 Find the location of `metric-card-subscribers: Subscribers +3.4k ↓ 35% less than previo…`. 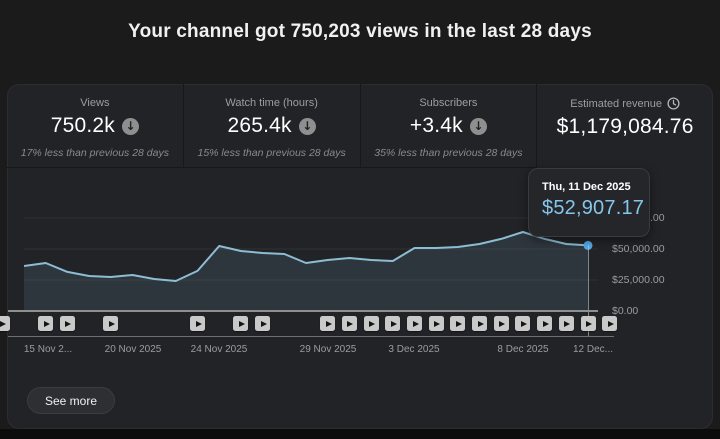

metric-card-subscribers: Subscribers +3.4k ↓ 35% less than previo… is located at coordinates (449, 126).